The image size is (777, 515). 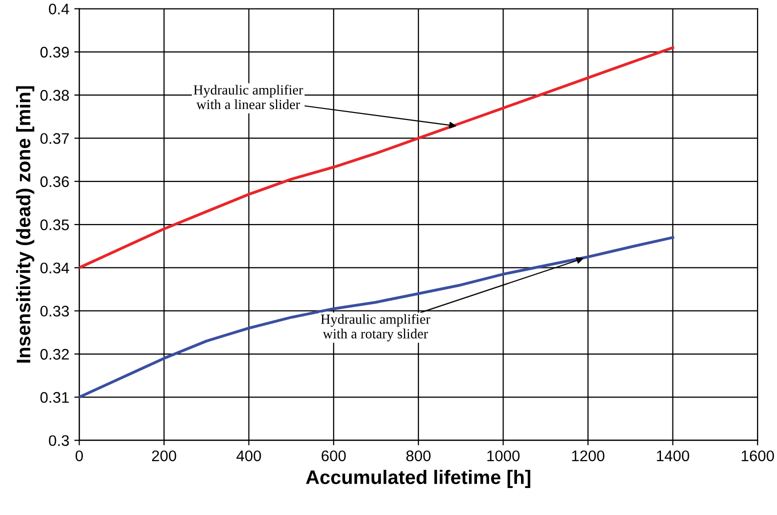 I want to click on y-tick-label: 0.33, so click(x=54, y=311).